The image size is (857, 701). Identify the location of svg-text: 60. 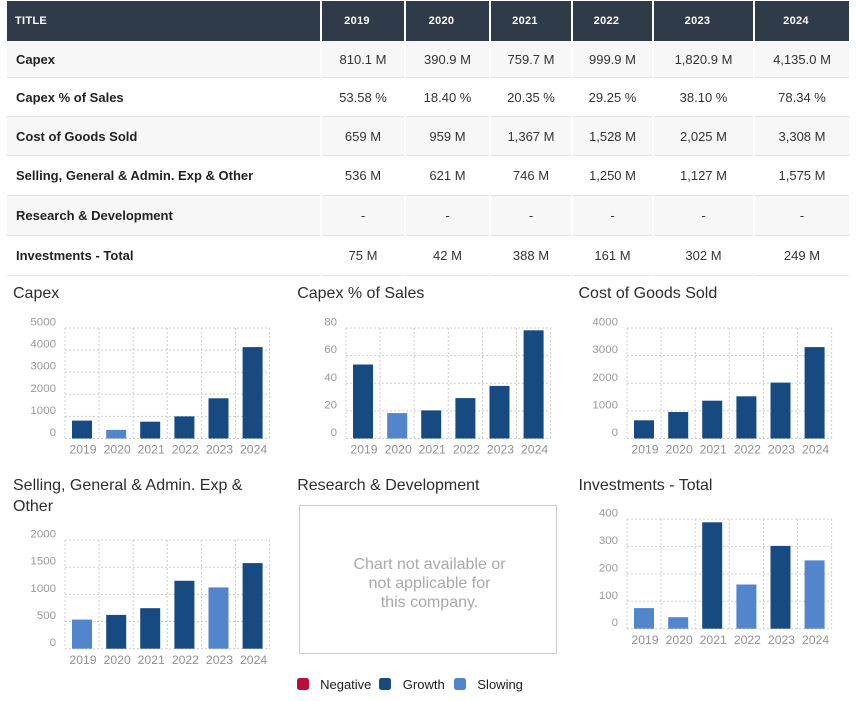
(330, 350).